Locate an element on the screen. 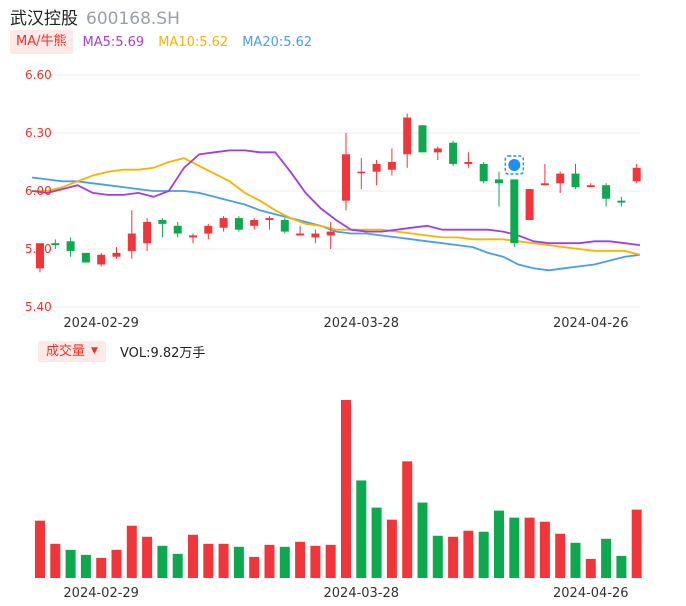 The image size is (686, 606). volume-legend: 成交量 ▼ VOL:9.82万手 is located at coordinates (121, 351).